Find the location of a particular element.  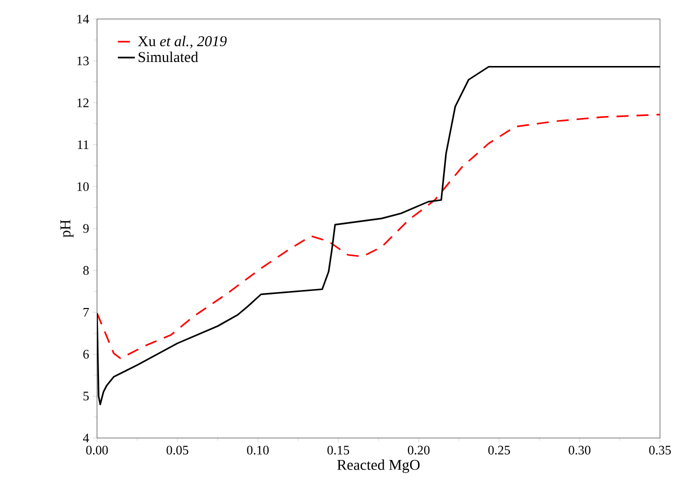

y-tick-label: 11 is located at coordinates (83, 144).